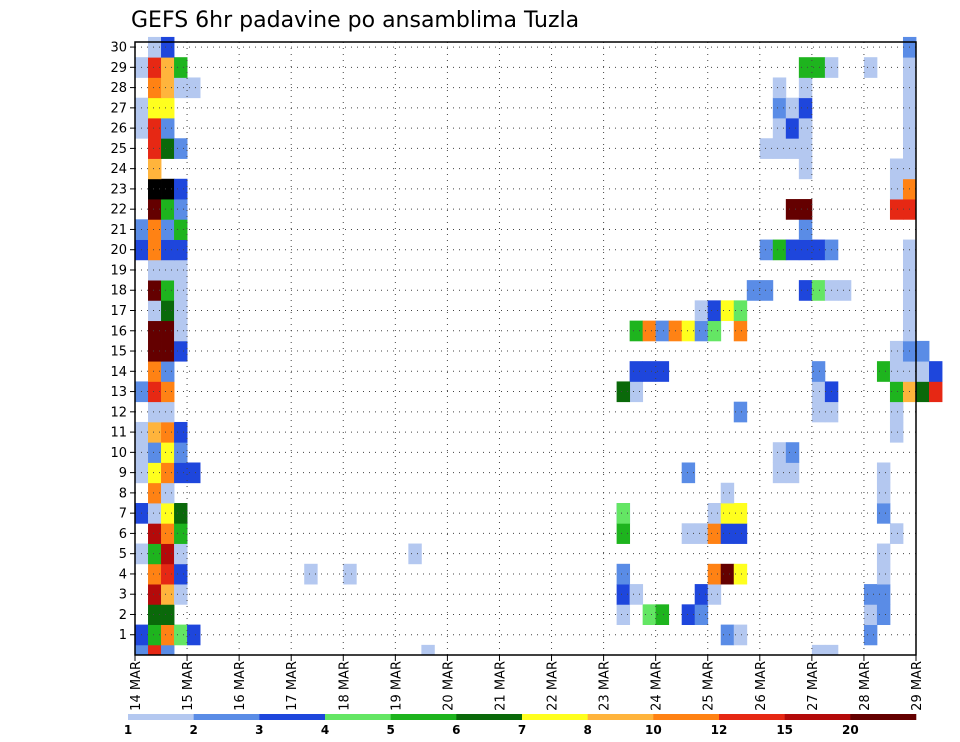 This screenshot has width=960, height=742. What do you see at coordinates (709, 686) in the screenshot?
I see `x-tick-label: 25 MAR` at bounding box center [709, 686].